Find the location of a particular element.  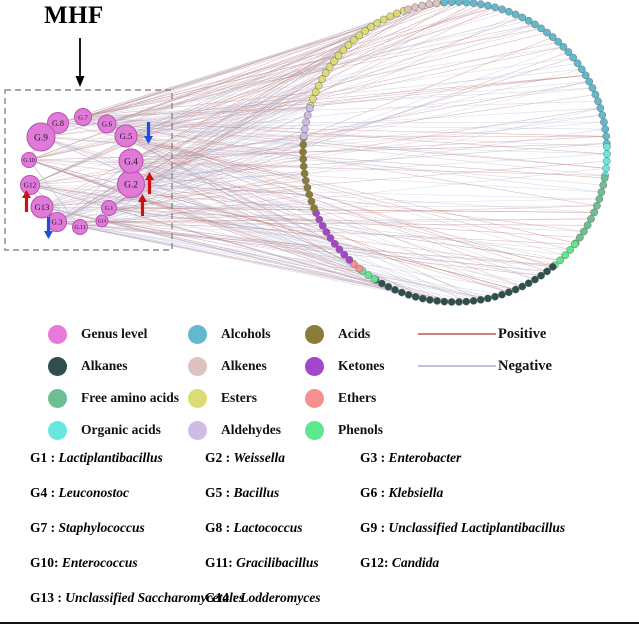

genus-node-g1 is located at coordinates (109, 208).